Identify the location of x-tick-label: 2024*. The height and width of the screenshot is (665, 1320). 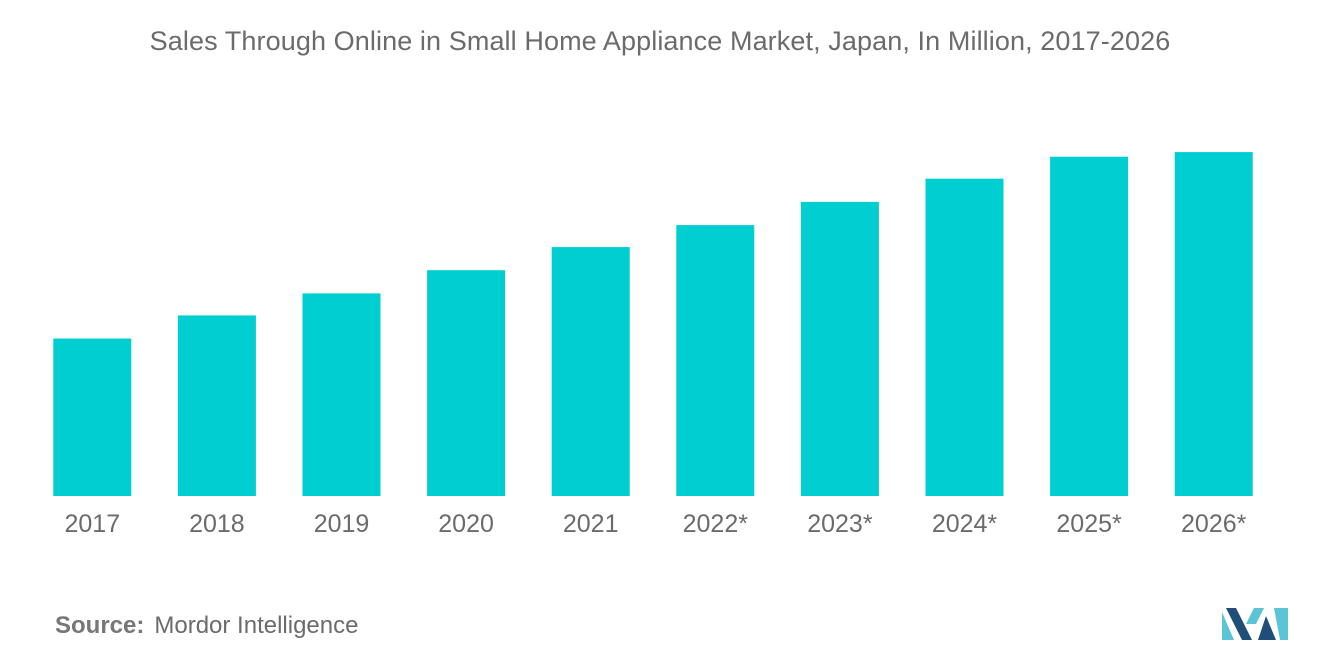
(965, 524).